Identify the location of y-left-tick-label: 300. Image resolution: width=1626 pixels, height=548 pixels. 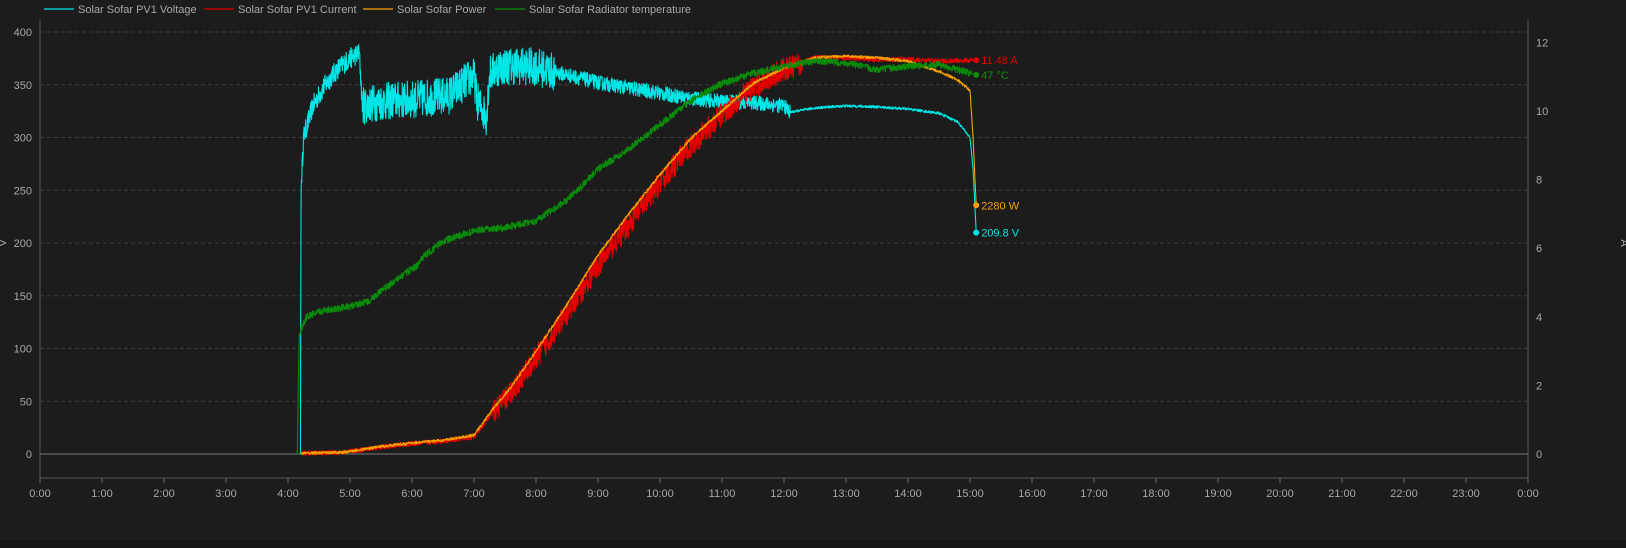
(23, 139).